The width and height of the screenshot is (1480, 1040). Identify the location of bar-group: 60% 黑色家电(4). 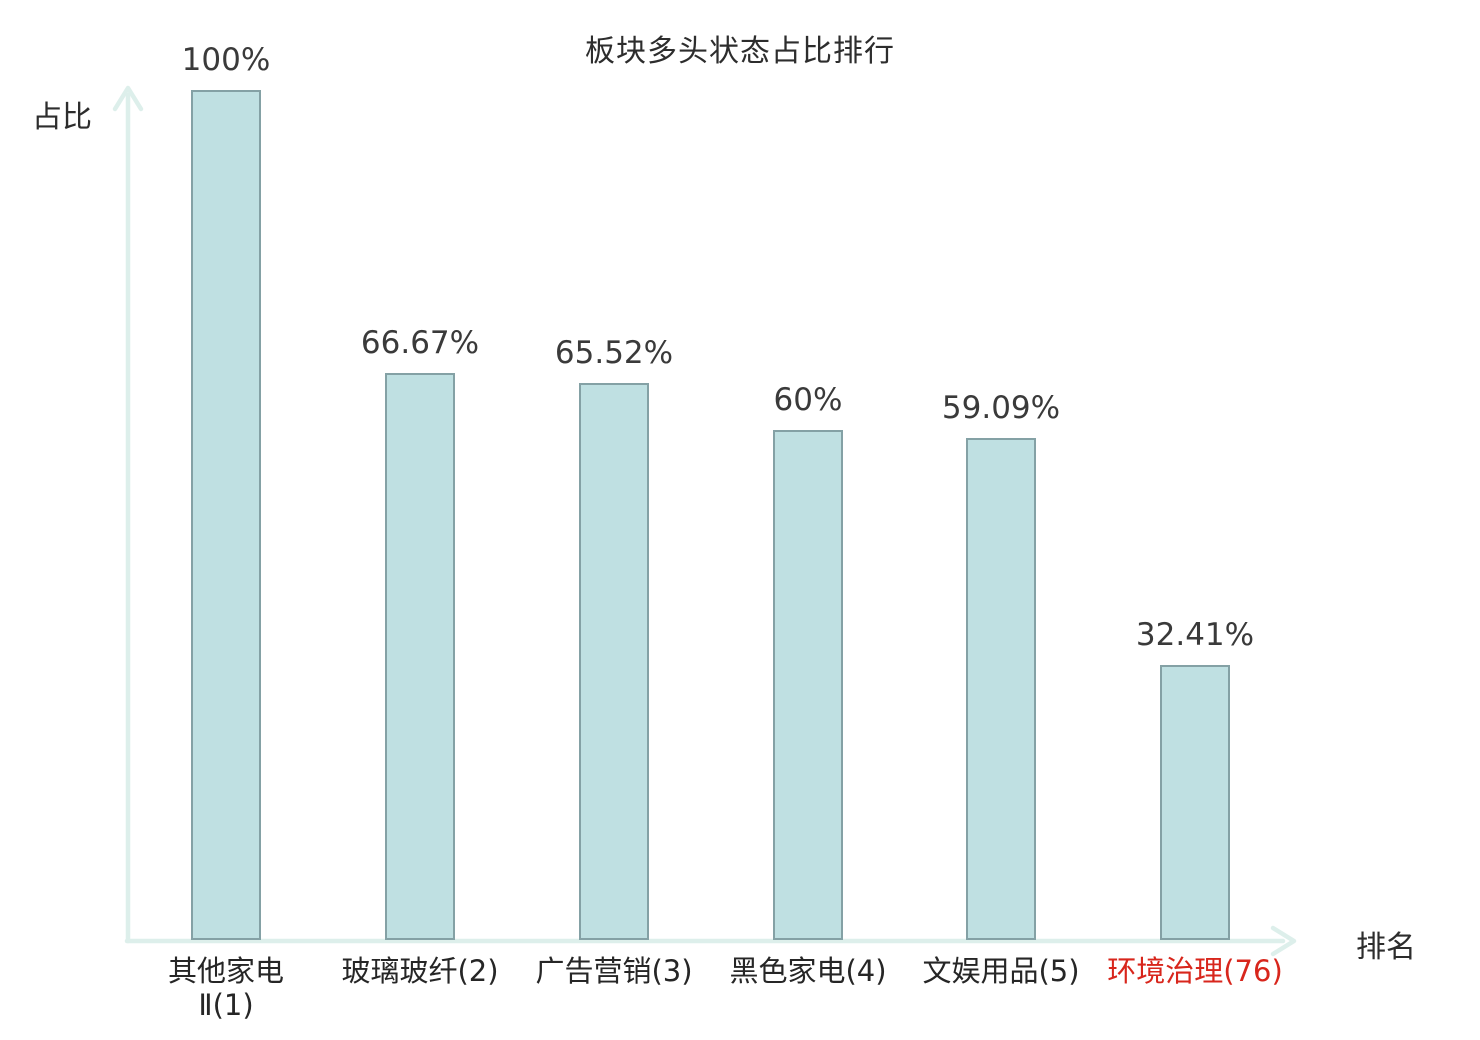
(808, 538).